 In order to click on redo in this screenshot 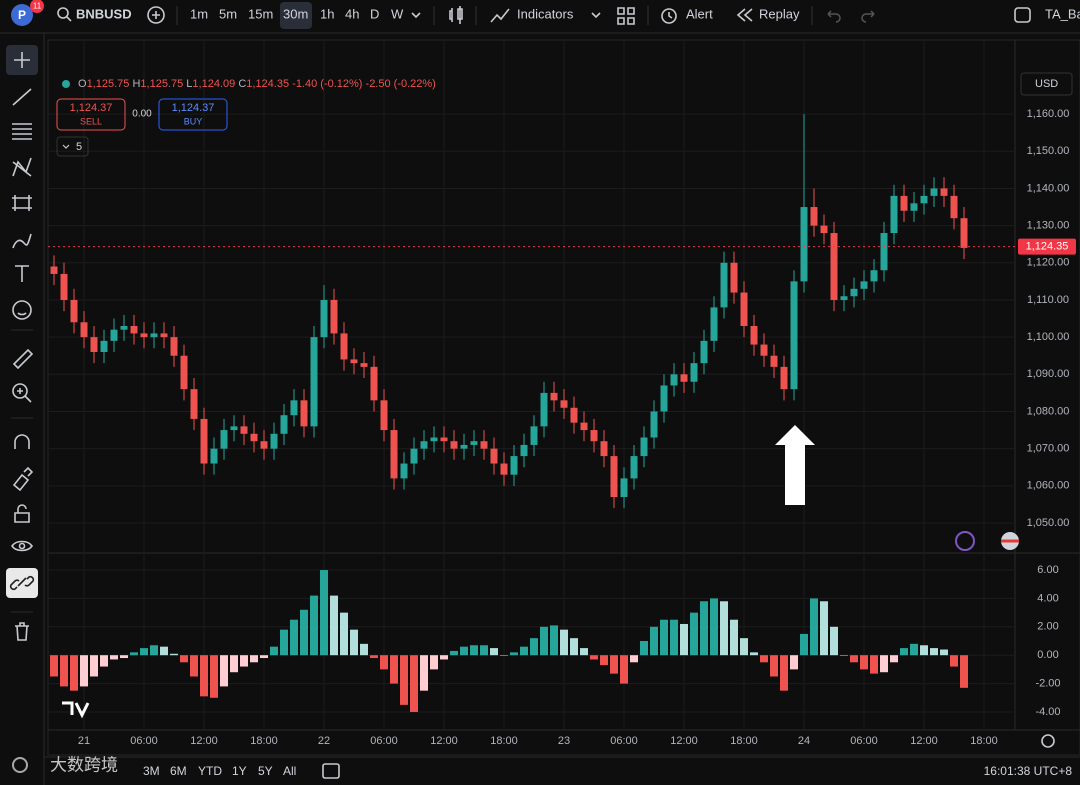, I will do `click(868, 16)`.